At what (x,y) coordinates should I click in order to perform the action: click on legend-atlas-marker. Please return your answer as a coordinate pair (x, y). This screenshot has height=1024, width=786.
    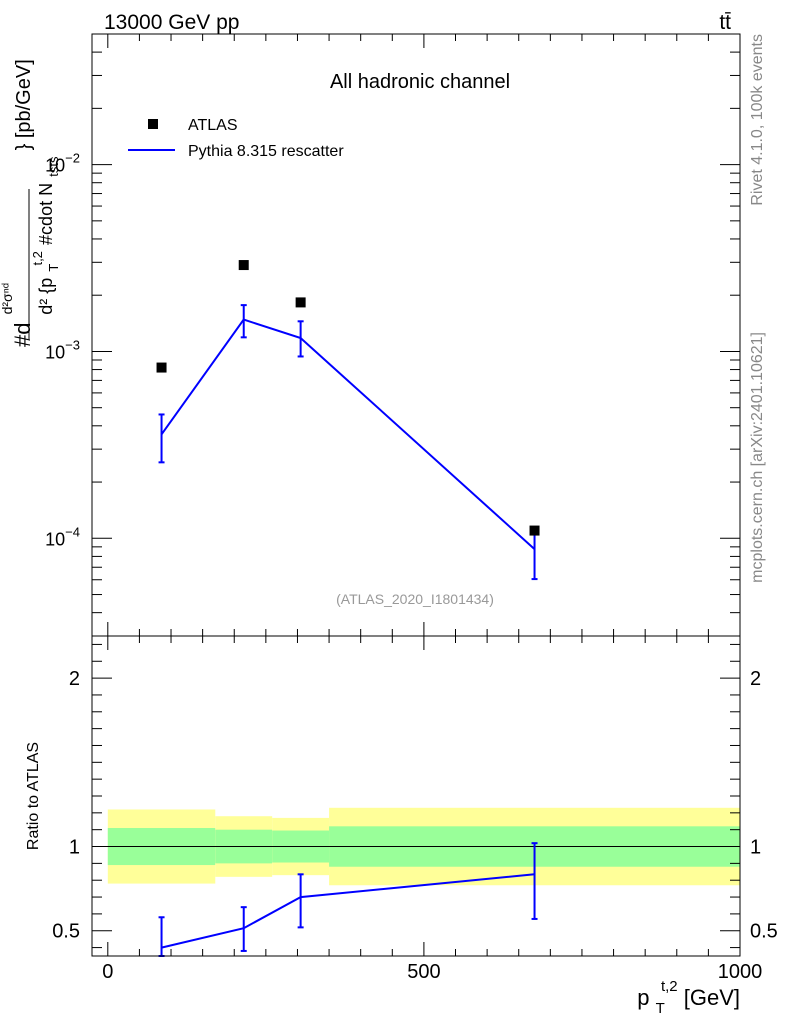
    Looking at the image, I should click on (153, 124).